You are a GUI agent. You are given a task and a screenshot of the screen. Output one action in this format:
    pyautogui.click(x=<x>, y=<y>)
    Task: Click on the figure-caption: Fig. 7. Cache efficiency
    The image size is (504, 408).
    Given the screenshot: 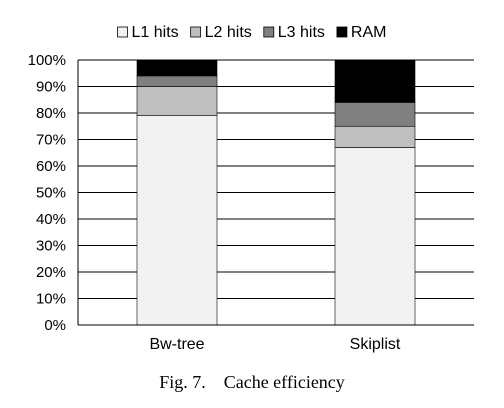 What is the action you would take?
    pyautogui.click(x=252, y=382)
    